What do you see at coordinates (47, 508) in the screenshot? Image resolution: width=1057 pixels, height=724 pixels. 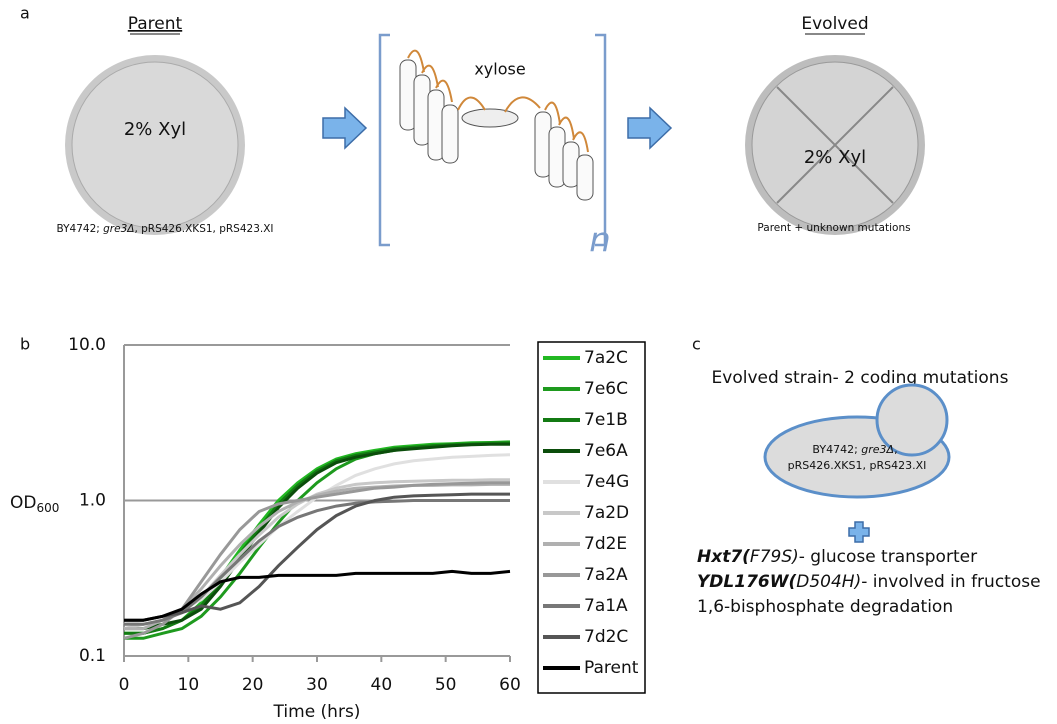 I see `y-label-subscript: 600` at bounding box center [47, 508].